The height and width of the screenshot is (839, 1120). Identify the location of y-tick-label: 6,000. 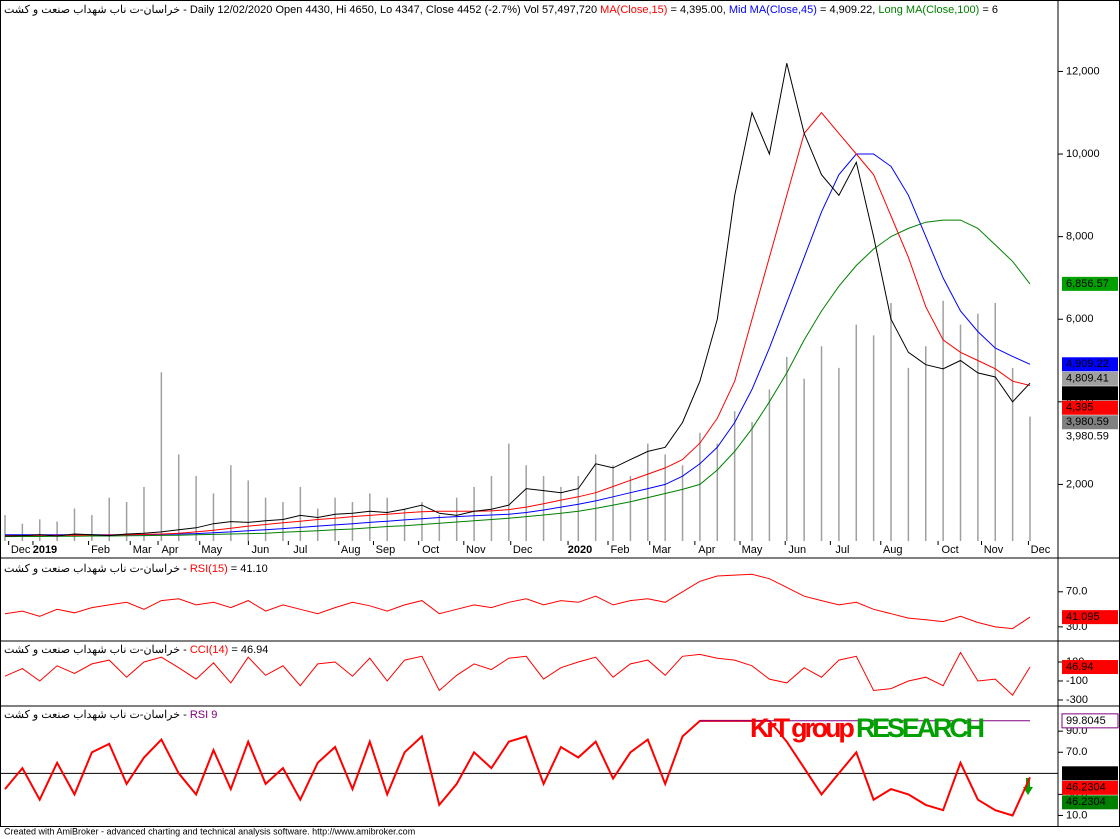
(1080, 319).